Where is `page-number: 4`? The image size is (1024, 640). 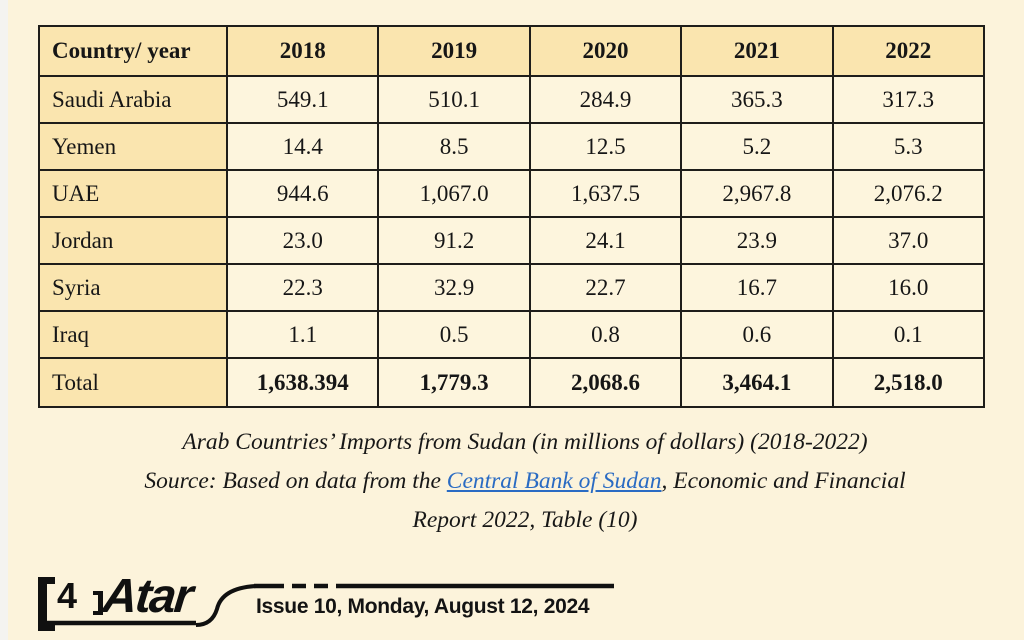
page-number: 4 is located at coordinates (67, 595).